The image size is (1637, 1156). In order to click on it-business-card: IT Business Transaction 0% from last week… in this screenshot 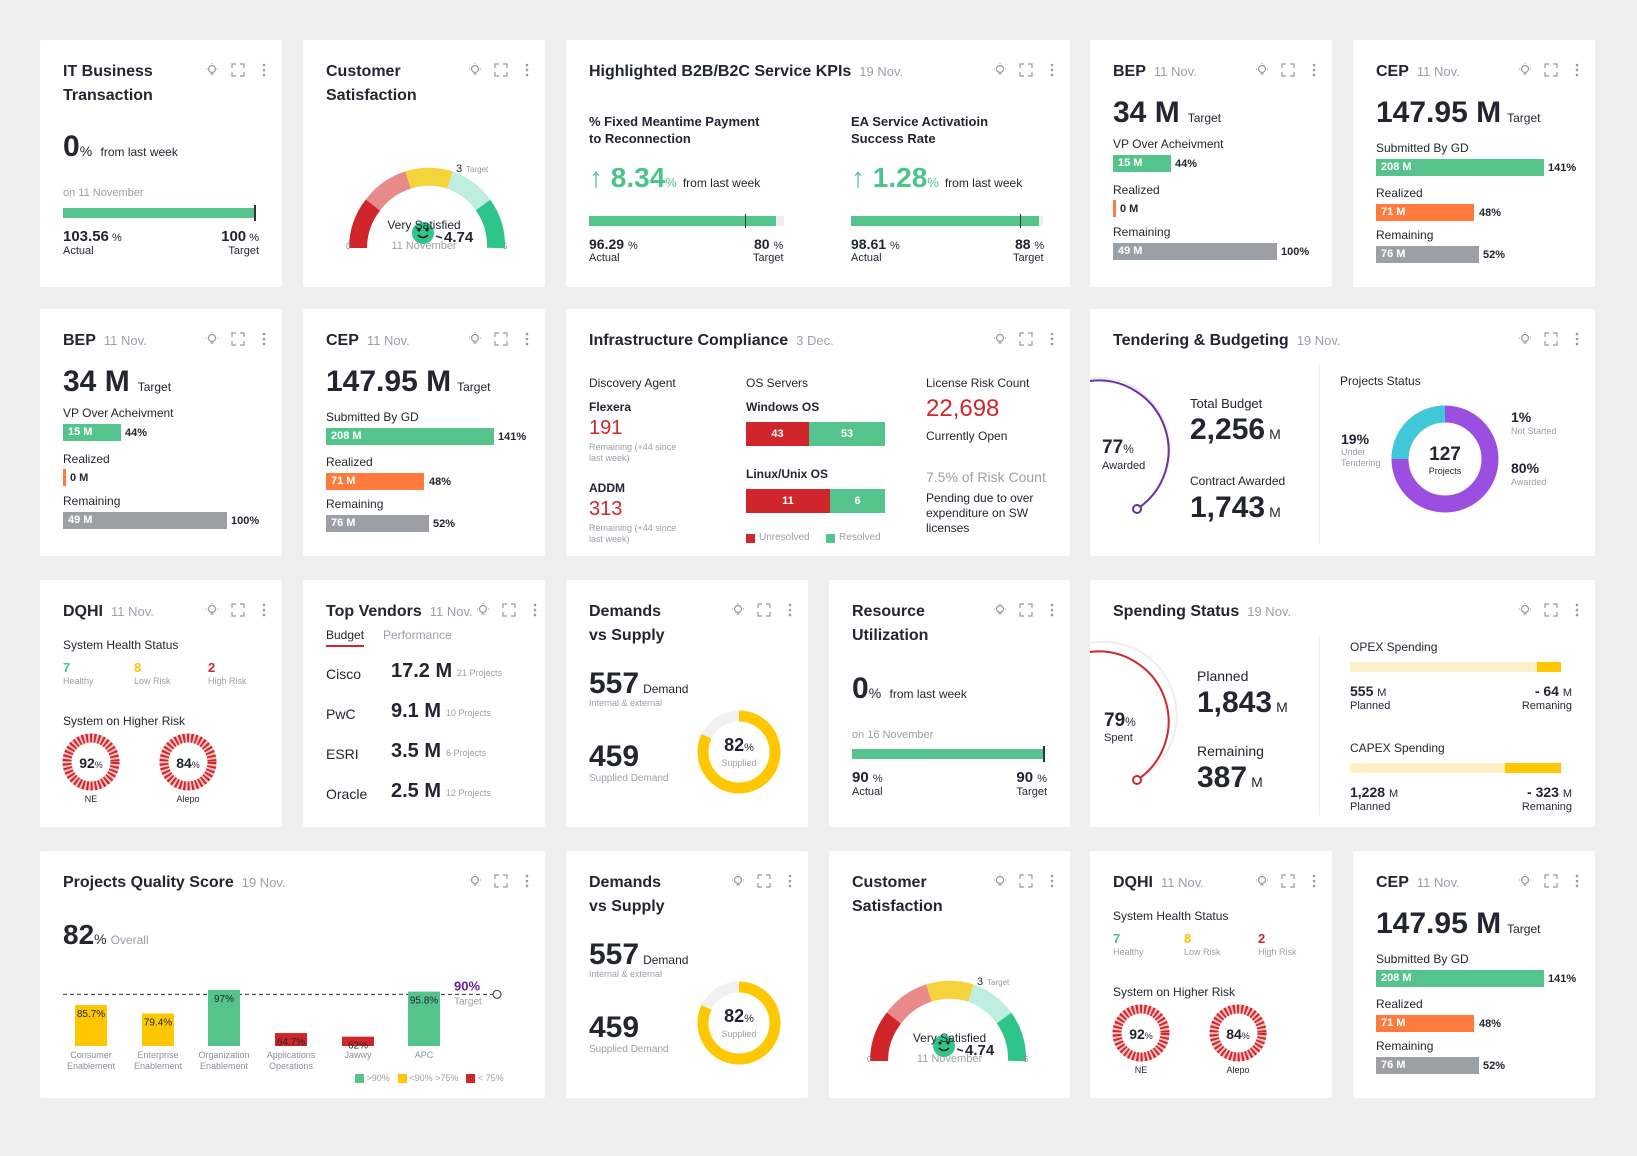, I will do `click(161, 163)`.